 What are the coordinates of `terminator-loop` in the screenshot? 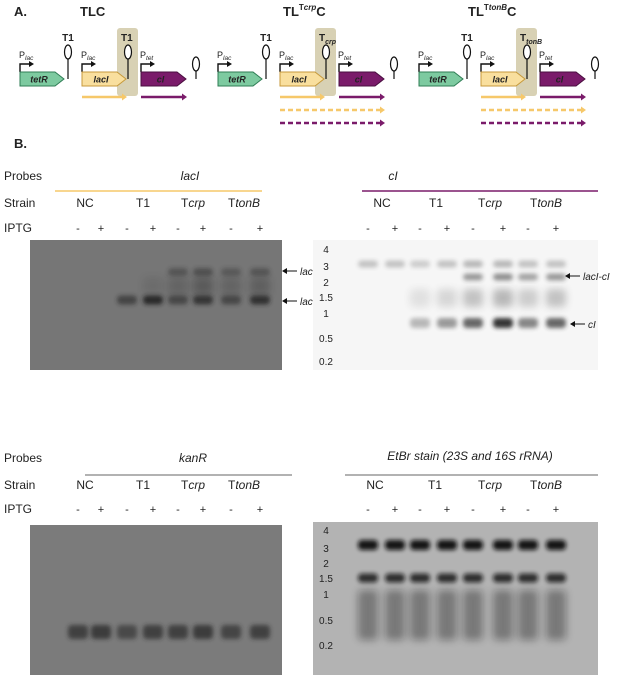 It's located at (527, 52).